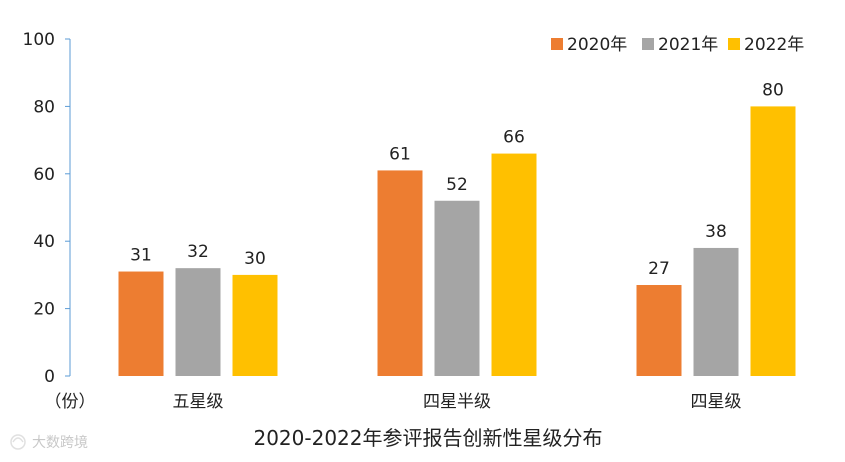 The image size is (845, 462). Describe the element at coordinates (688, 45) in the screenshot. I see `legend-label: 2021年` at that location.